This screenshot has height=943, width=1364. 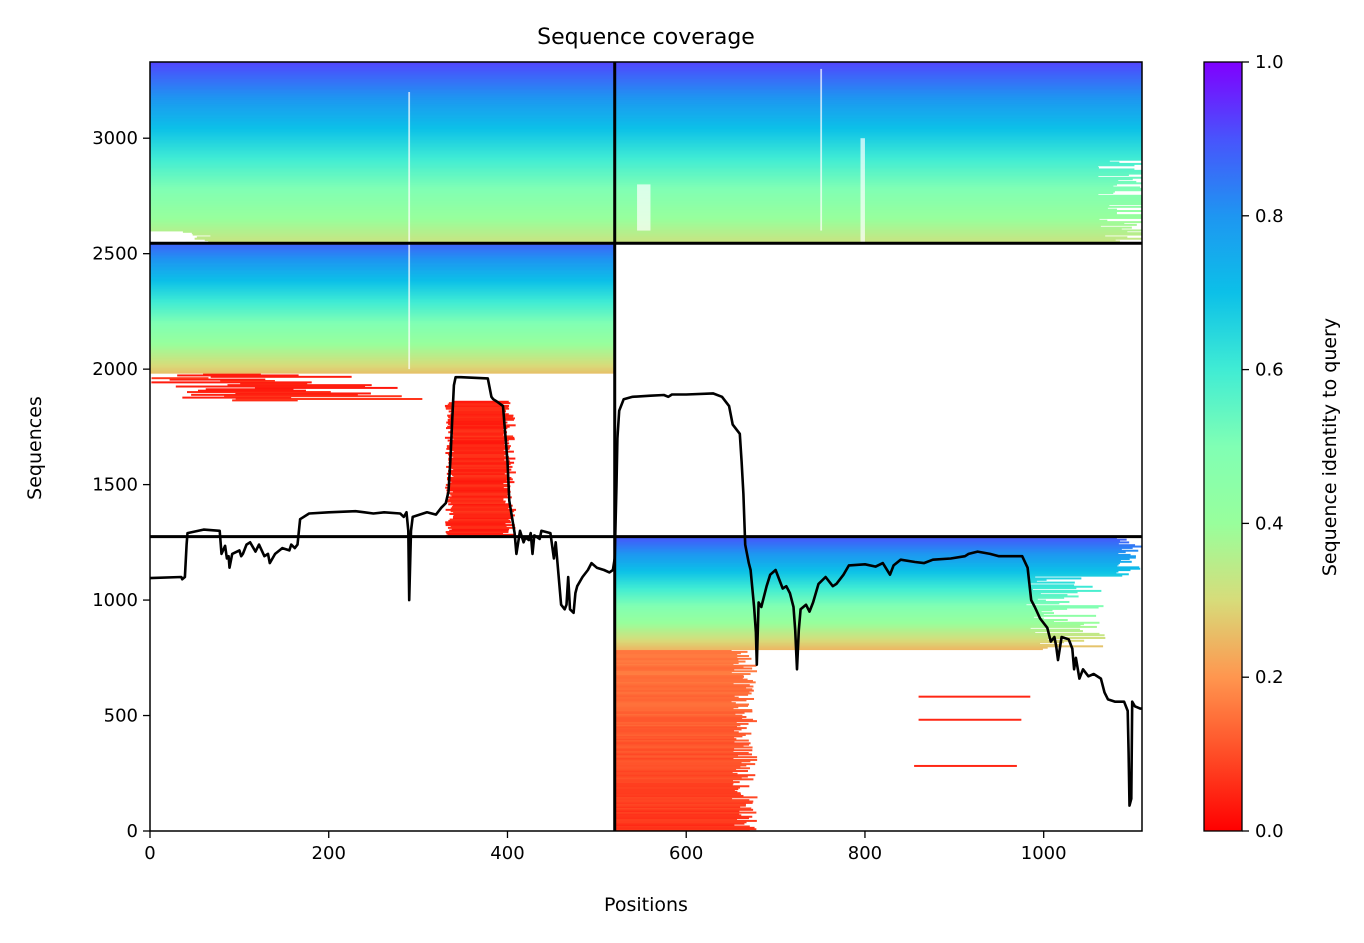 I want to click on x-tick-label: 200, so click(x=329, y=853).